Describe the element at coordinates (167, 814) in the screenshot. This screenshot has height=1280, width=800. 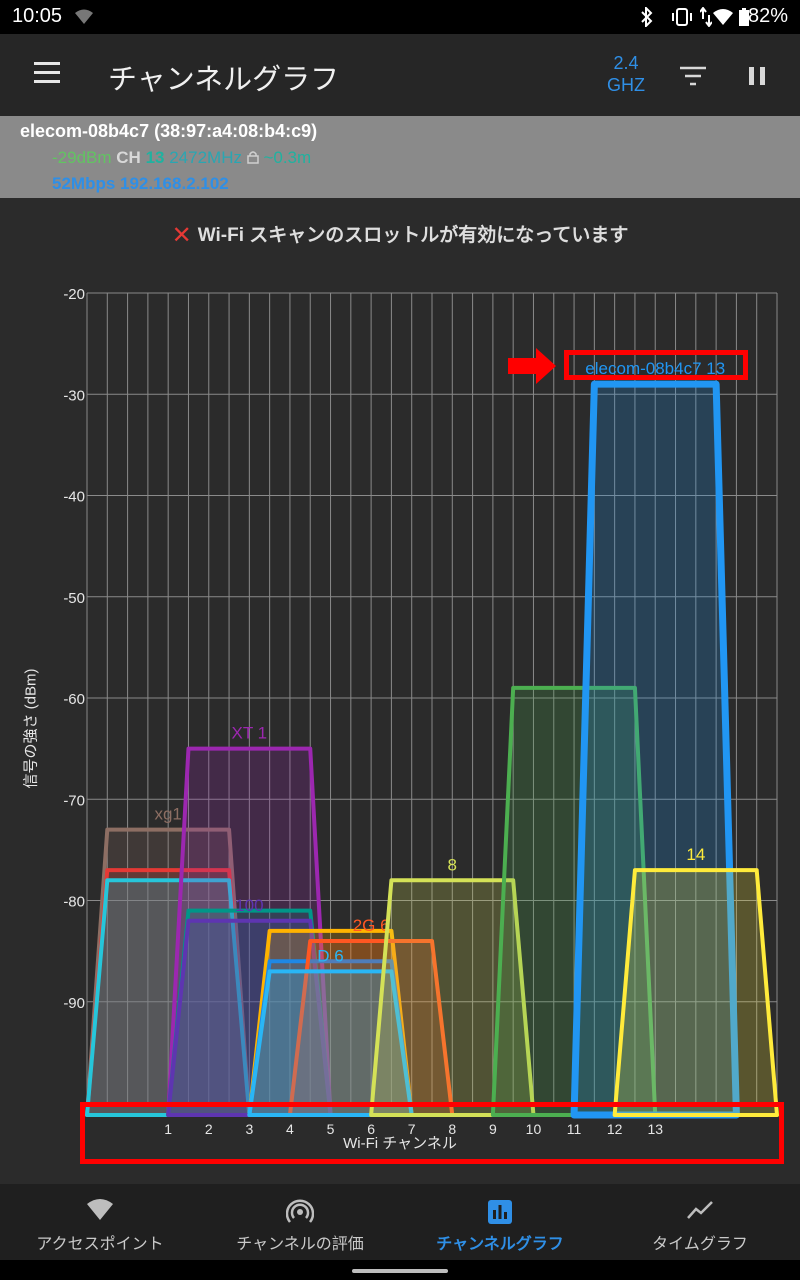
I see `network-label: xg1` at that location.